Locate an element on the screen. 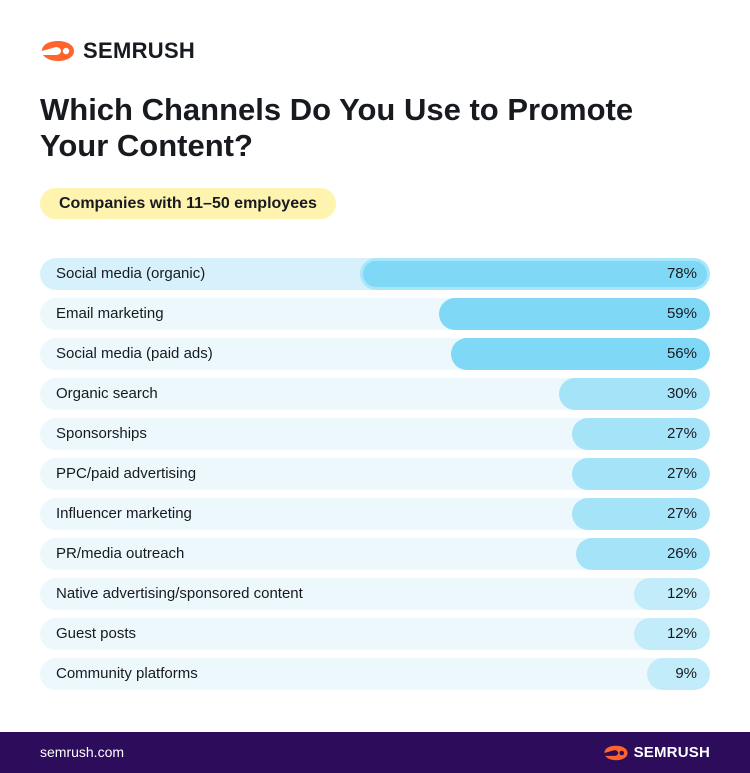  bar-row: Influencer marketing 27% is located at coordinates (375, 514).